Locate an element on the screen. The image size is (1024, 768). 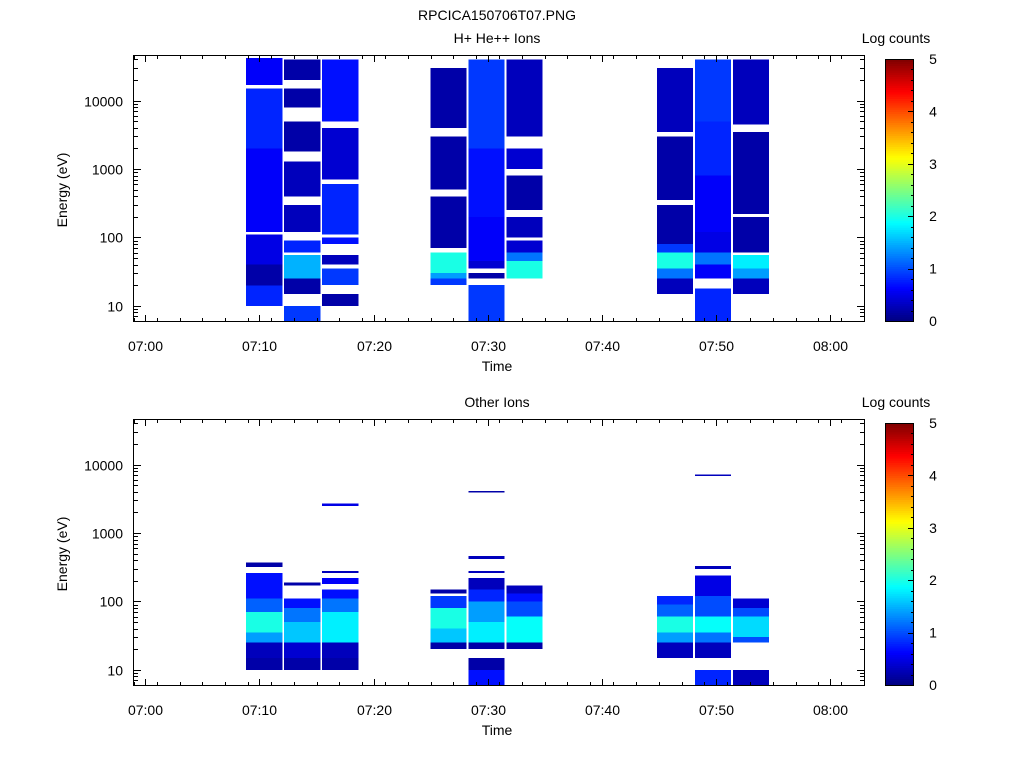
x-tick-label: 07:10 is located at coordinates (259, 710).